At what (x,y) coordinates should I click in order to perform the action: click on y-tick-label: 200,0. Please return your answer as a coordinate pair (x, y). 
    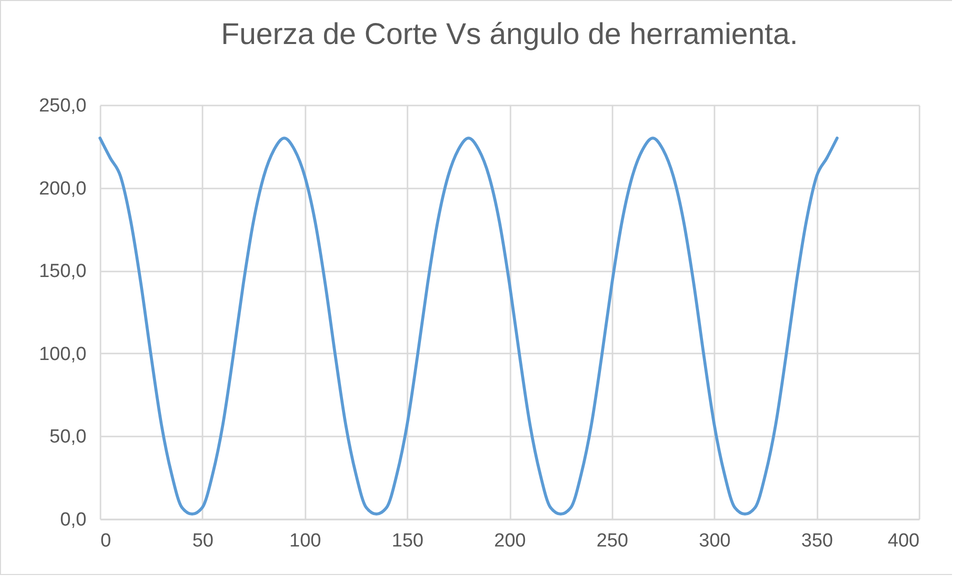
    Looking at the image, I should click on (62, 189).